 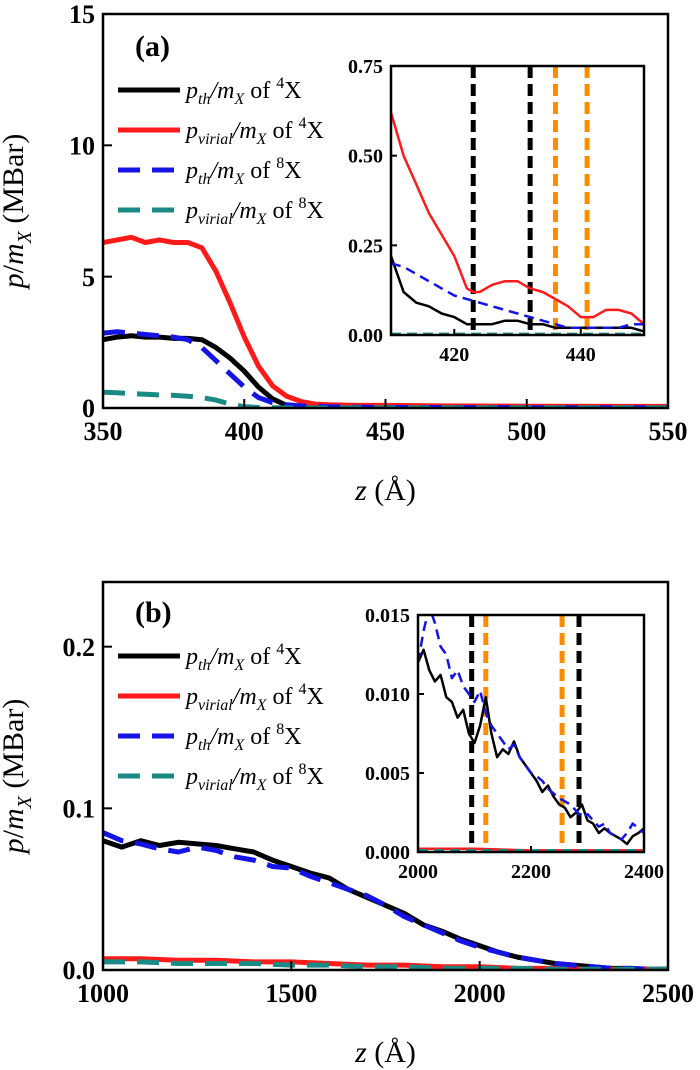 What do you see at coordinates (385, 368) in the screenshot?
I see `panel-a-series-3-line` at bounding box center [385, 368].